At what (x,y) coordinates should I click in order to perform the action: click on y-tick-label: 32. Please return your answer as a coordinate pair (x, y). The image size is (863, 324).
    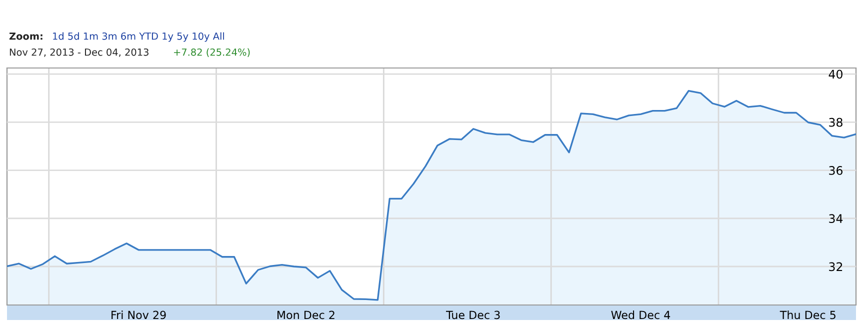
    Looking at the image, I should click on (835, 267).